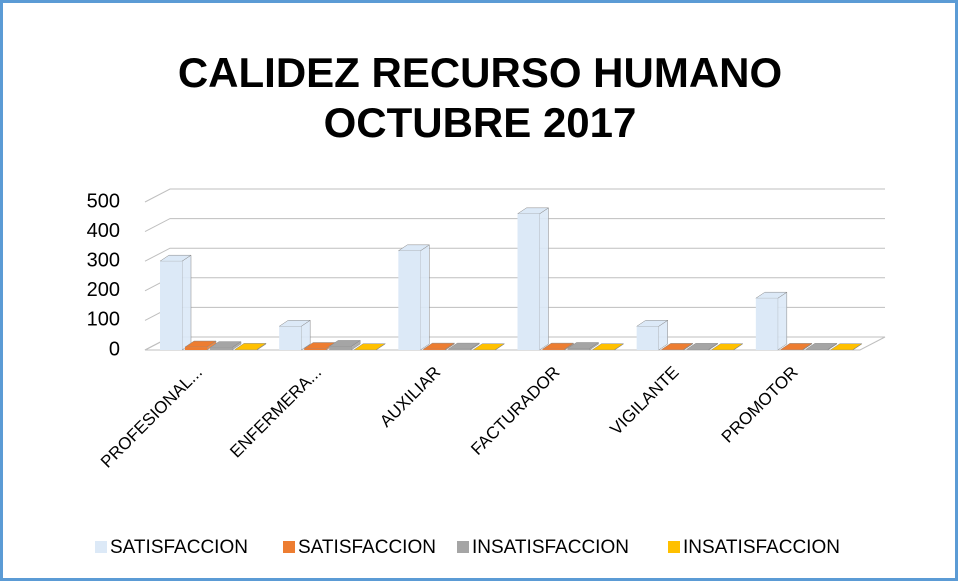  Describe the element at coordinates (480, 122) in the screenshot. I see `chart-title: OCTUBRE 2017` at that location.